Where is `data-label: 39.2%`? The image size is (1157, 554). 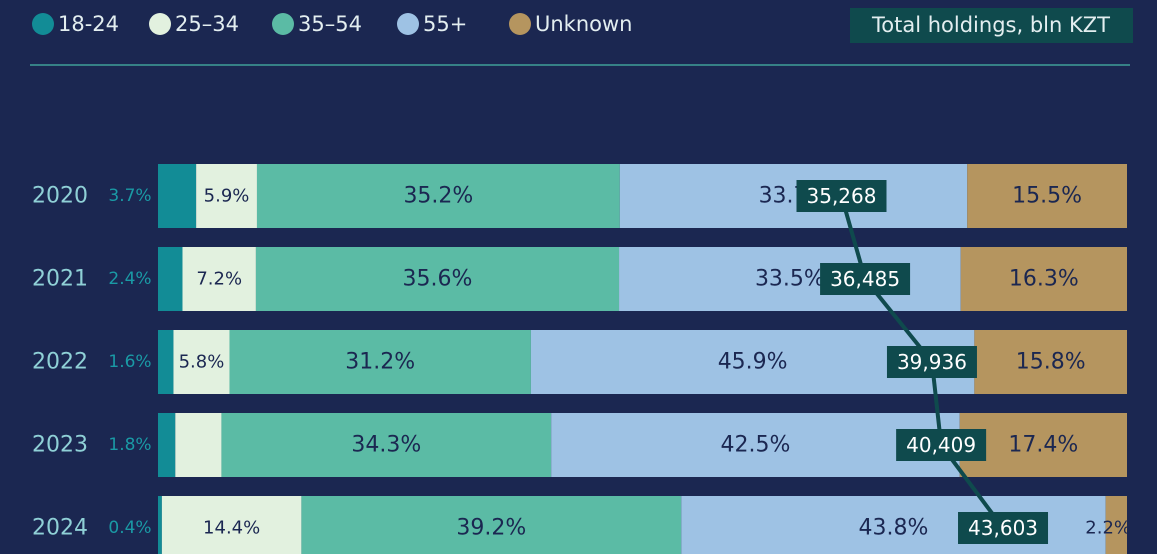
data-label: 39.2% is located at coordinates (491, 528).